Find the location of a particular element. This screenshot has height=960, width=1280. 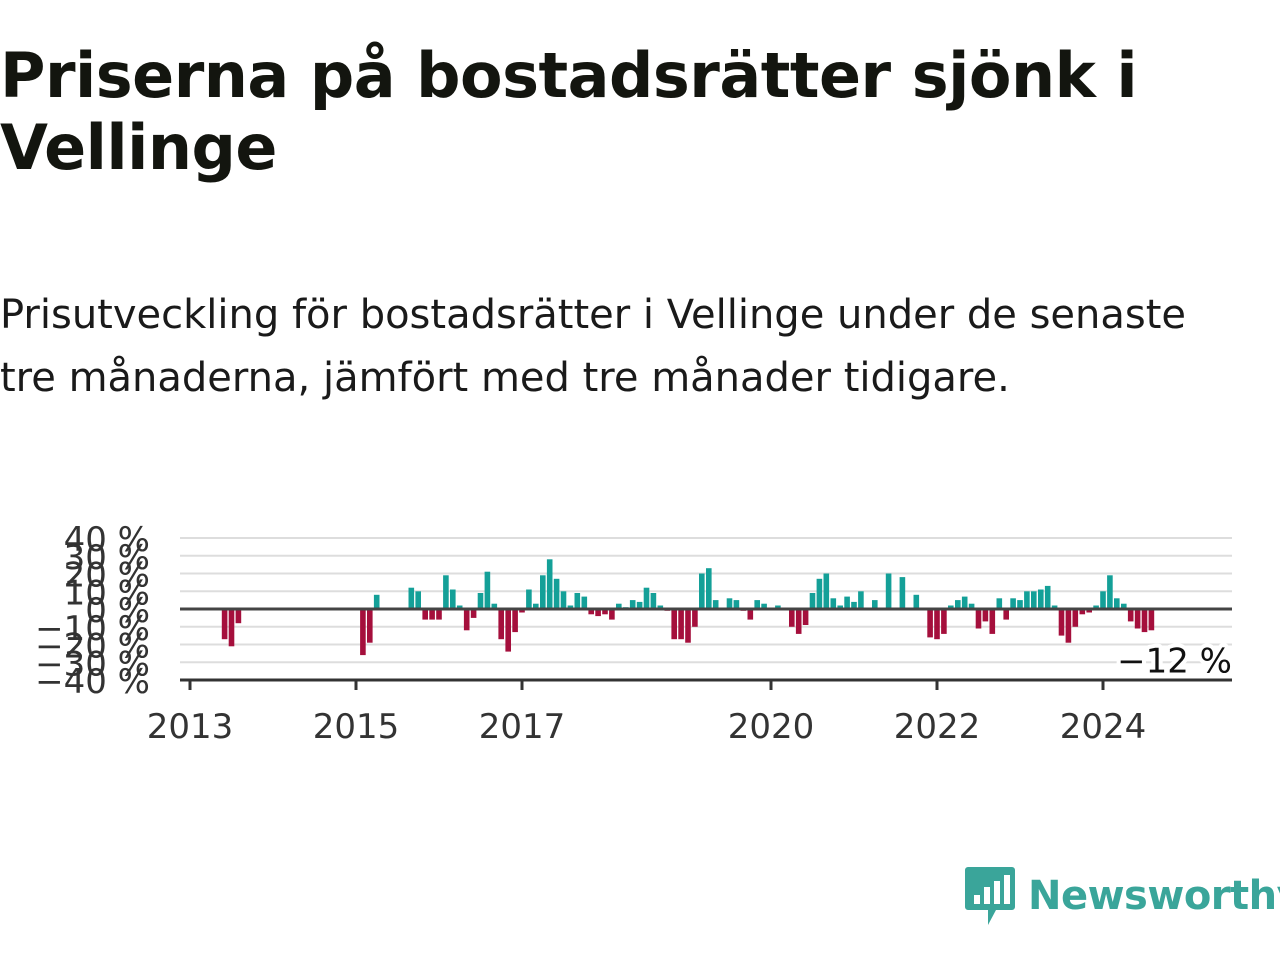

y-tick-label: 10 % is located at coordinates (107, 593).